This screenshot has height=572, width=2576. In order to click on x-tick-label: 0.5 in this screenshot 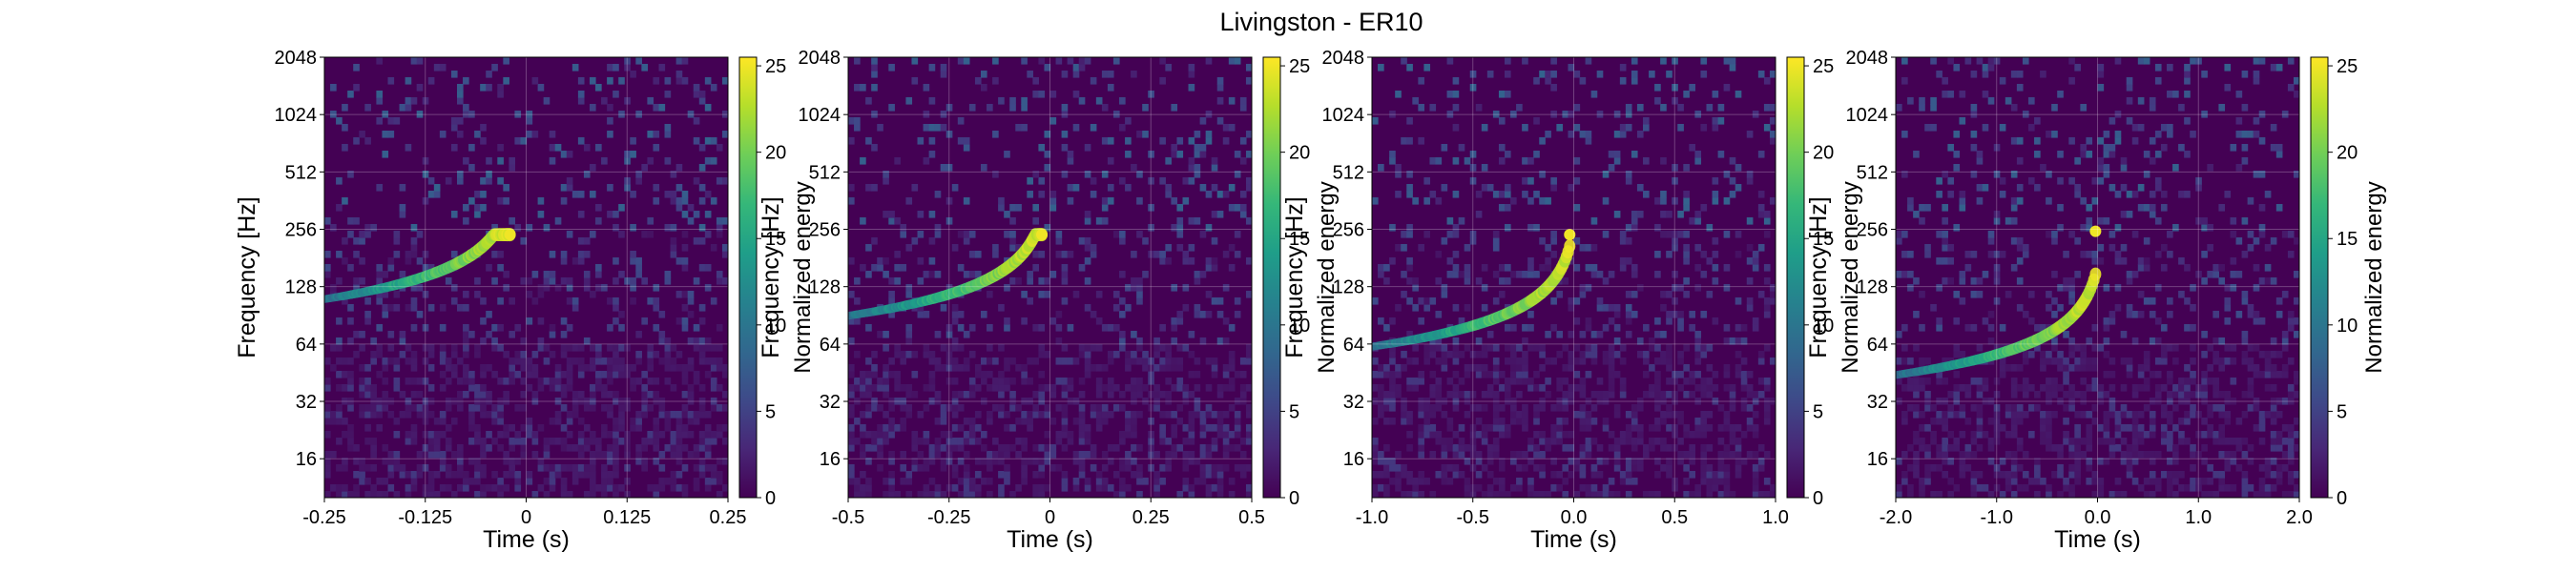, I will do `click(1674, 517)`.